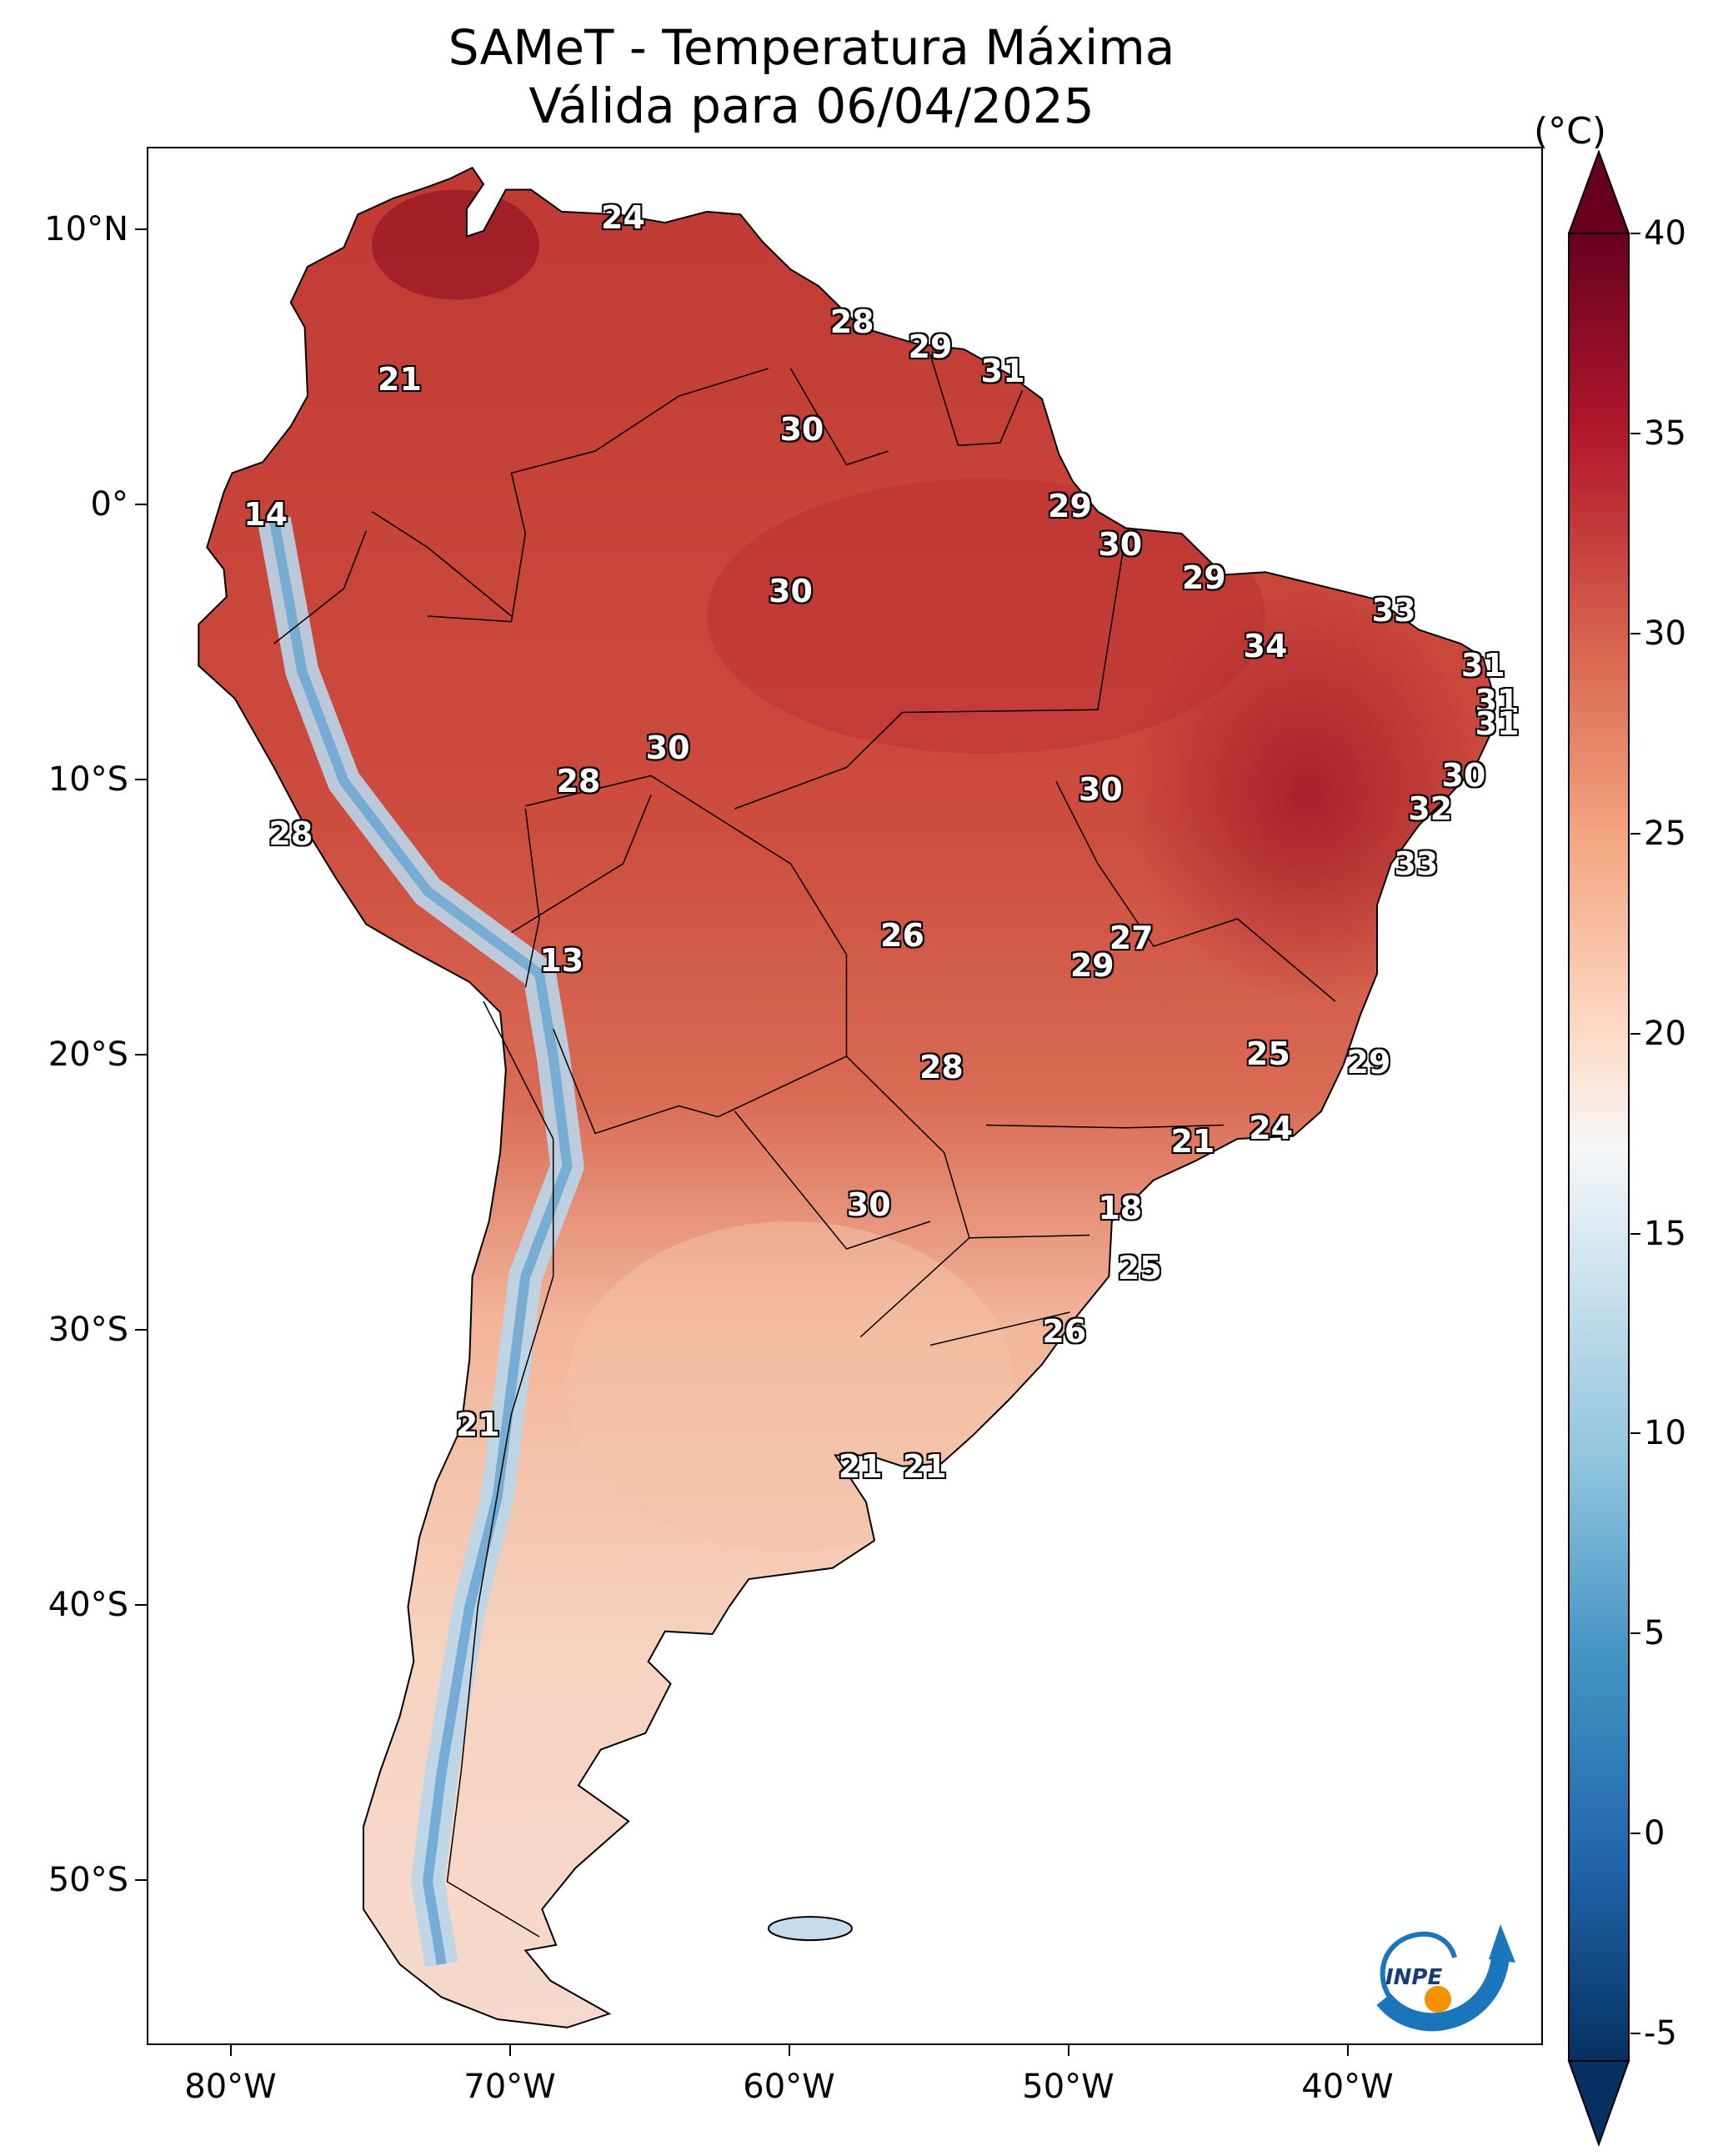 The image size is (1723, 2156). I want to click on colorbar-body, so click(1599, 1147).